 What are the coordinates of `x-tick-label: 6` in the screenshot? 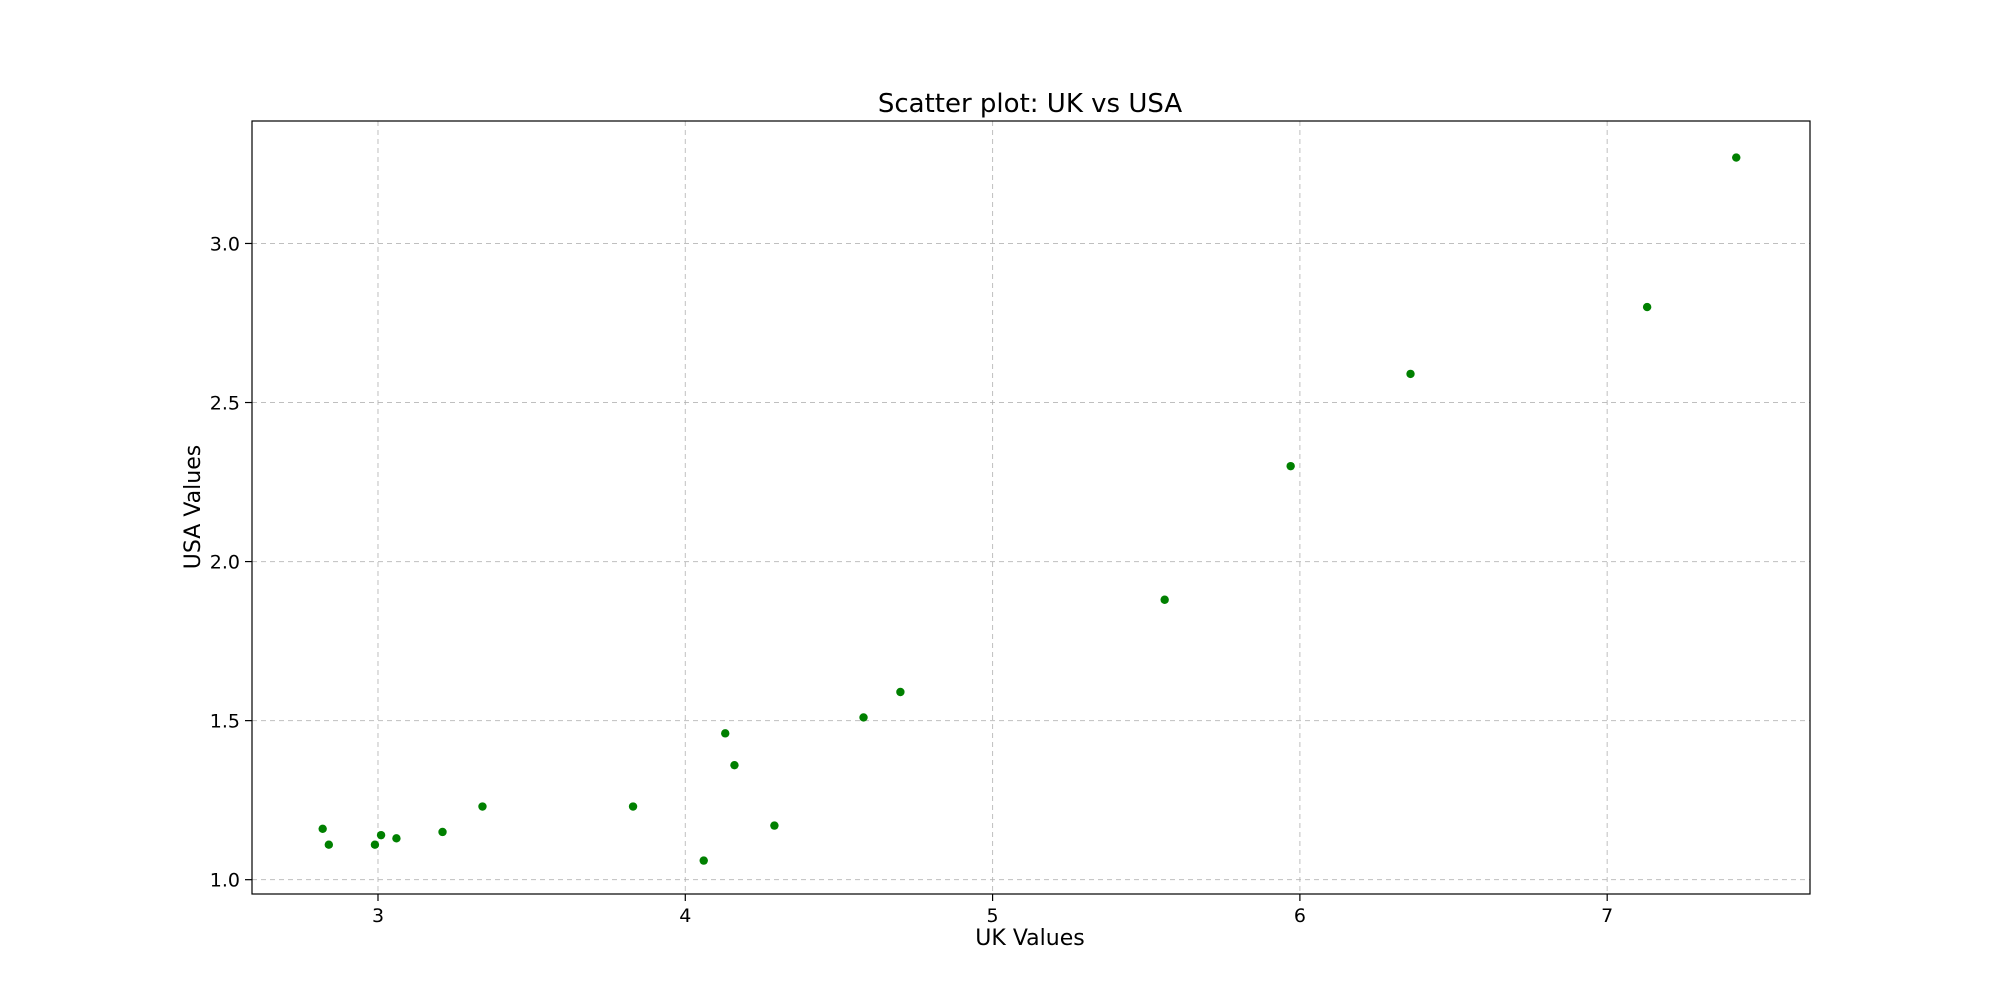 It's located at (1300, 916).